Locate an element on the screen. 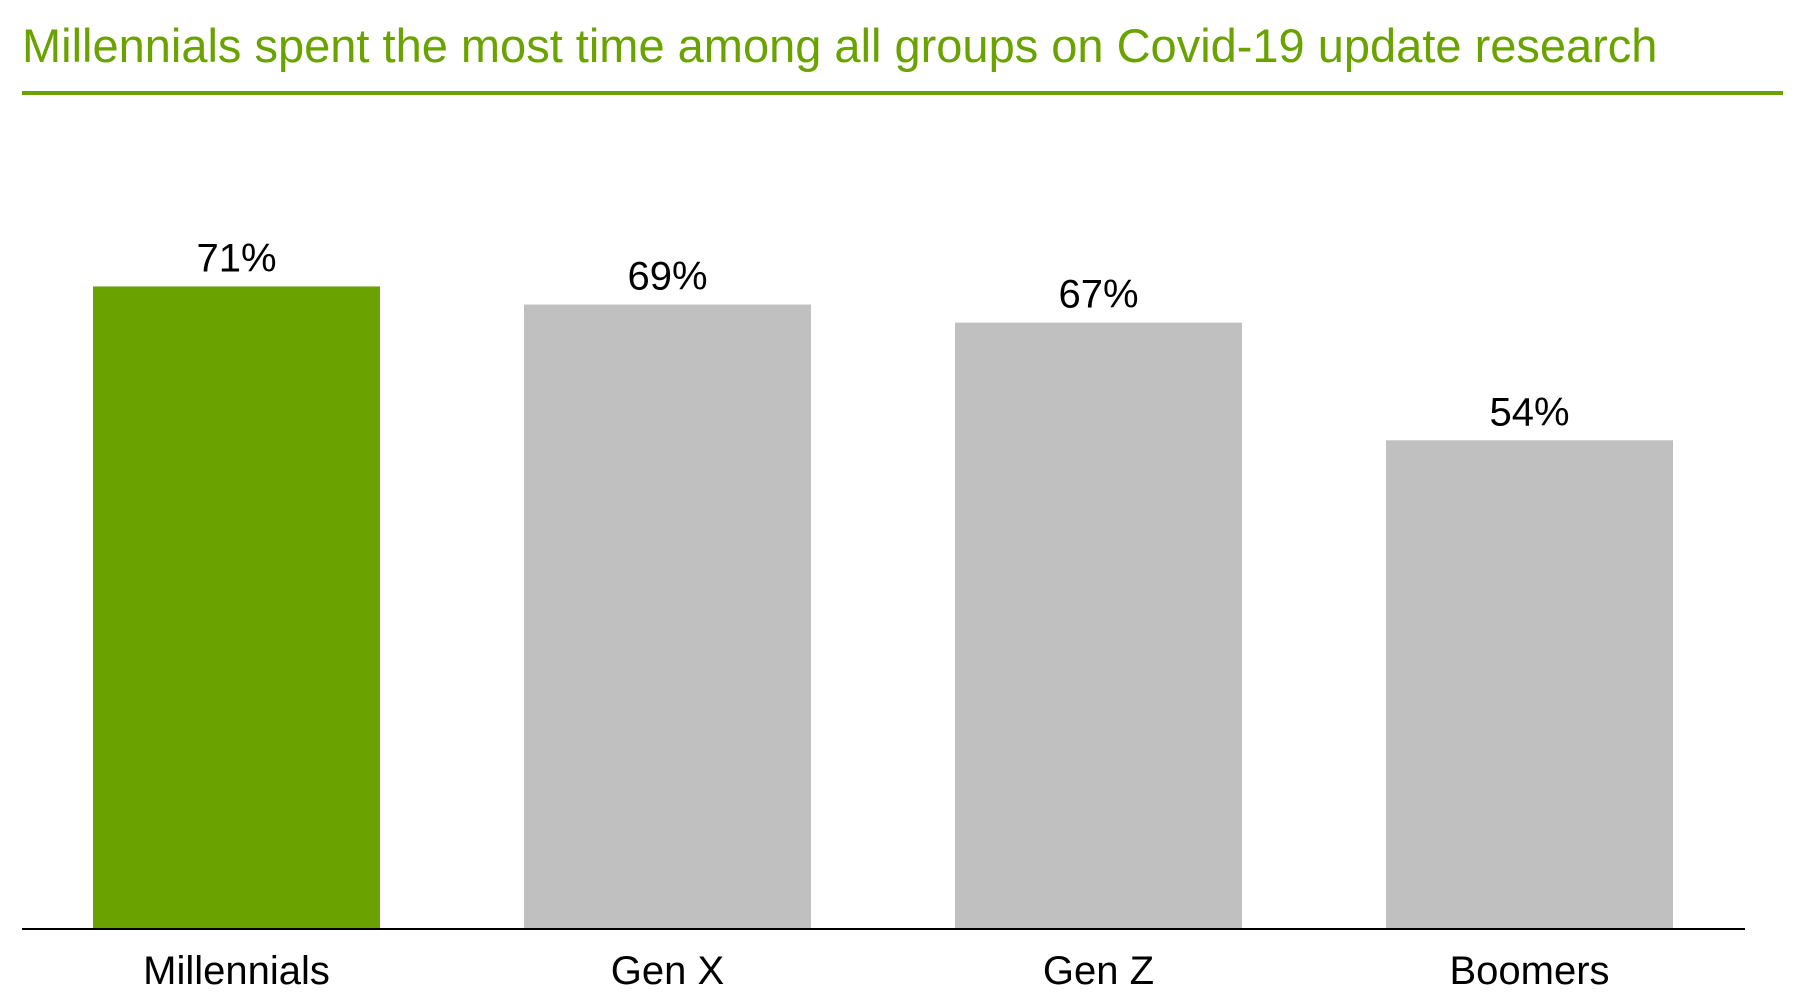 This screenshot has height=1005, width=1805. value-label-gen-x: 69% is located at coordinates (667, 277).